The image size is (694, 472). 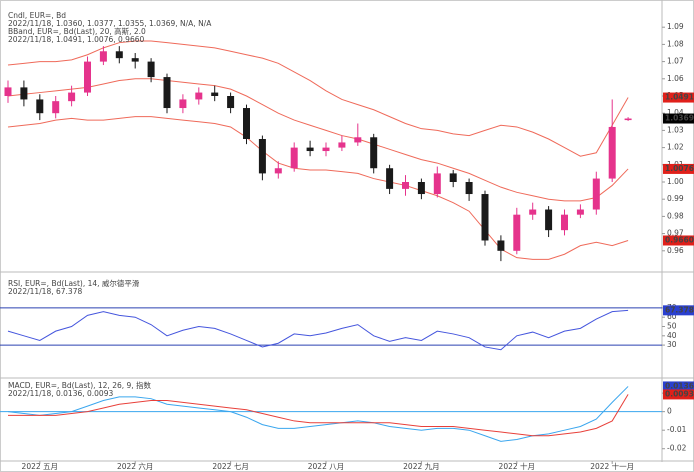 I want to click on y-tick-label: 30, so click(x=672, y=344).